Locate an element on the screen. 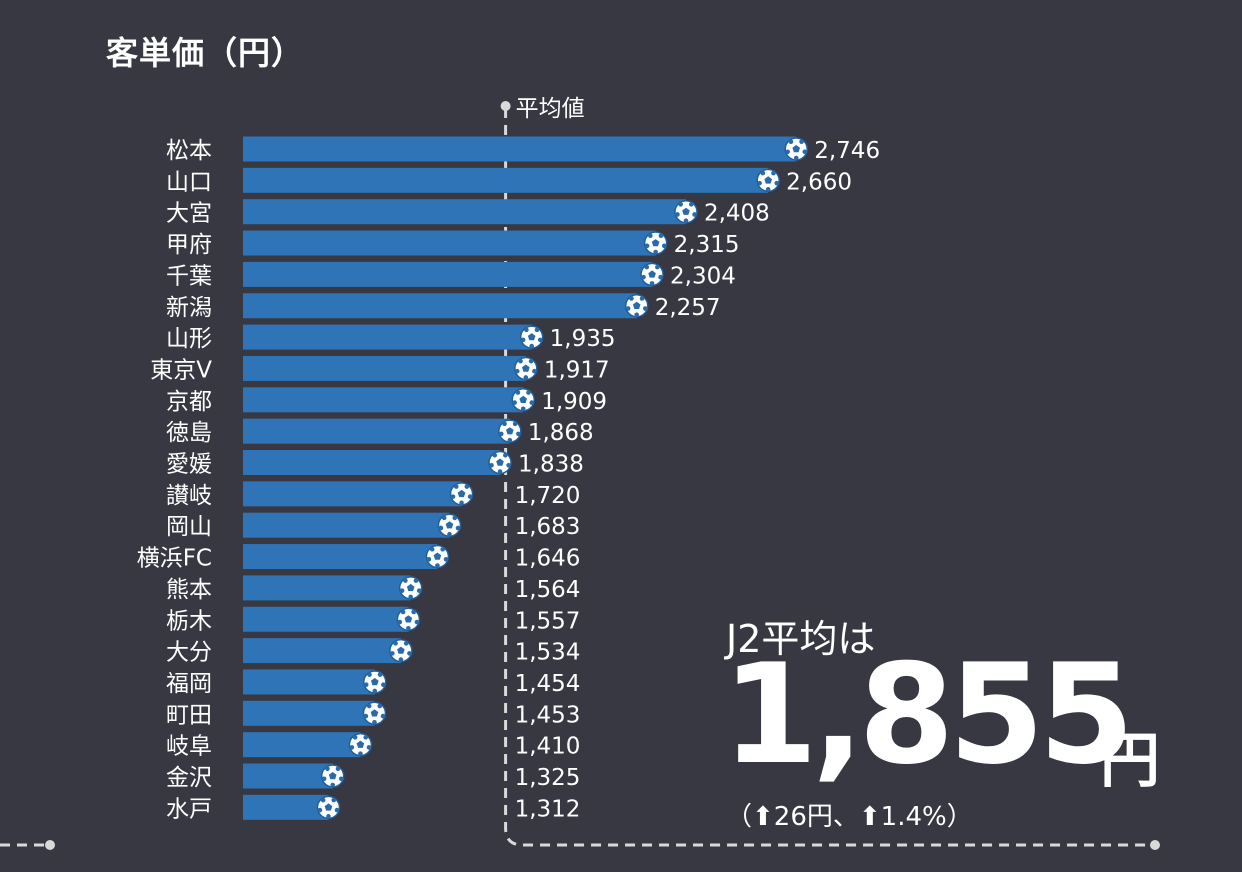 The image size is (1242, 872). value-label: 1,935 is located at coordinates (583, 339).